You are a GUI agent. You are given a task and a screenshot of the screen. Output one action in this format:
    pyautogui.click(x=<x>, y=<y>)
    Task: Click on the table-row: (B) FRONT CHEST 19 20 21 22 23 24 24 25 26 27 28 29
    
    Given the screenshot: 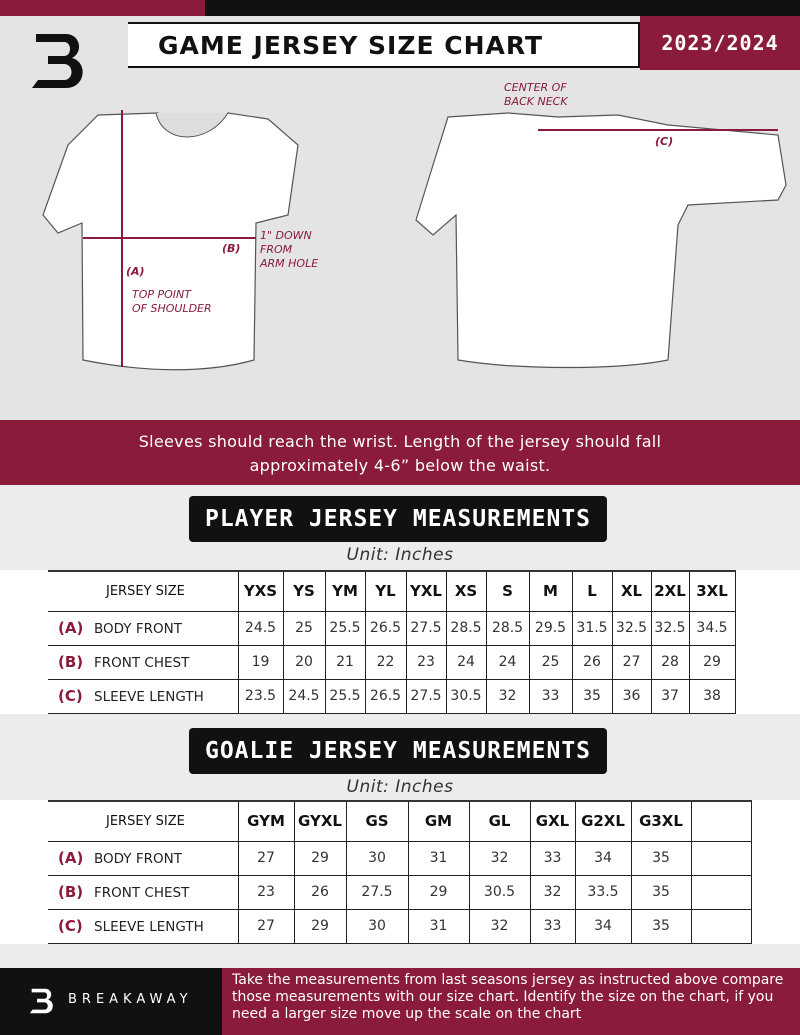 What is the action you would take?
    pyautogui.click(x=392, y=662)
    